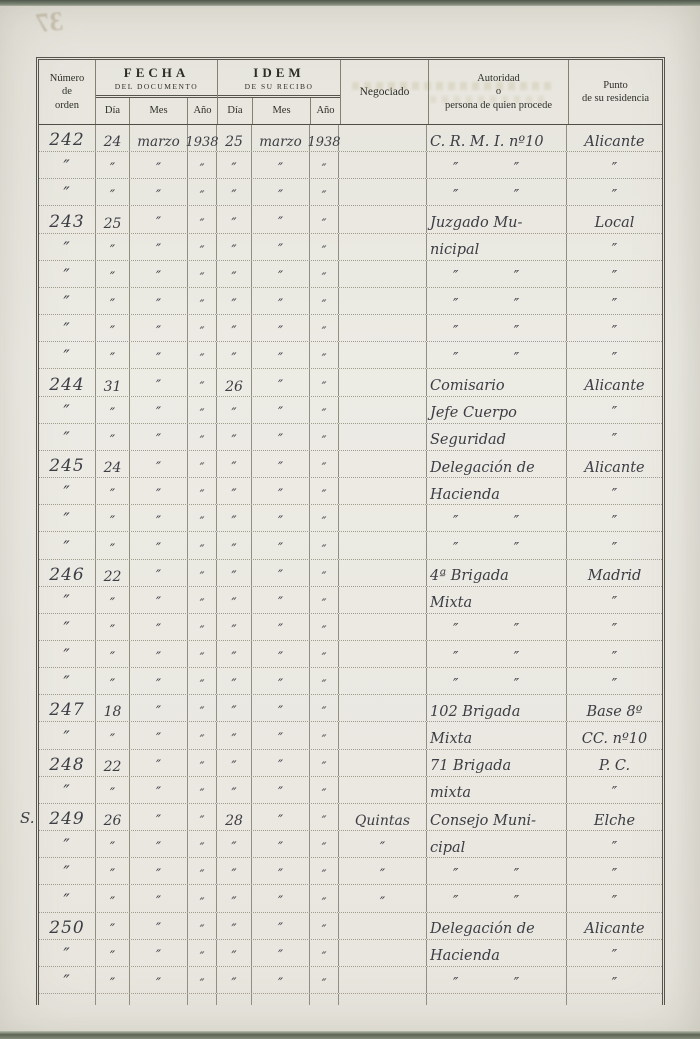 The image size is (700, 1039). What do you see at coordinates (325, 111) in the screenshot?
I see `col-header-ano-recibo: Año` at bounding box center [325, 111].